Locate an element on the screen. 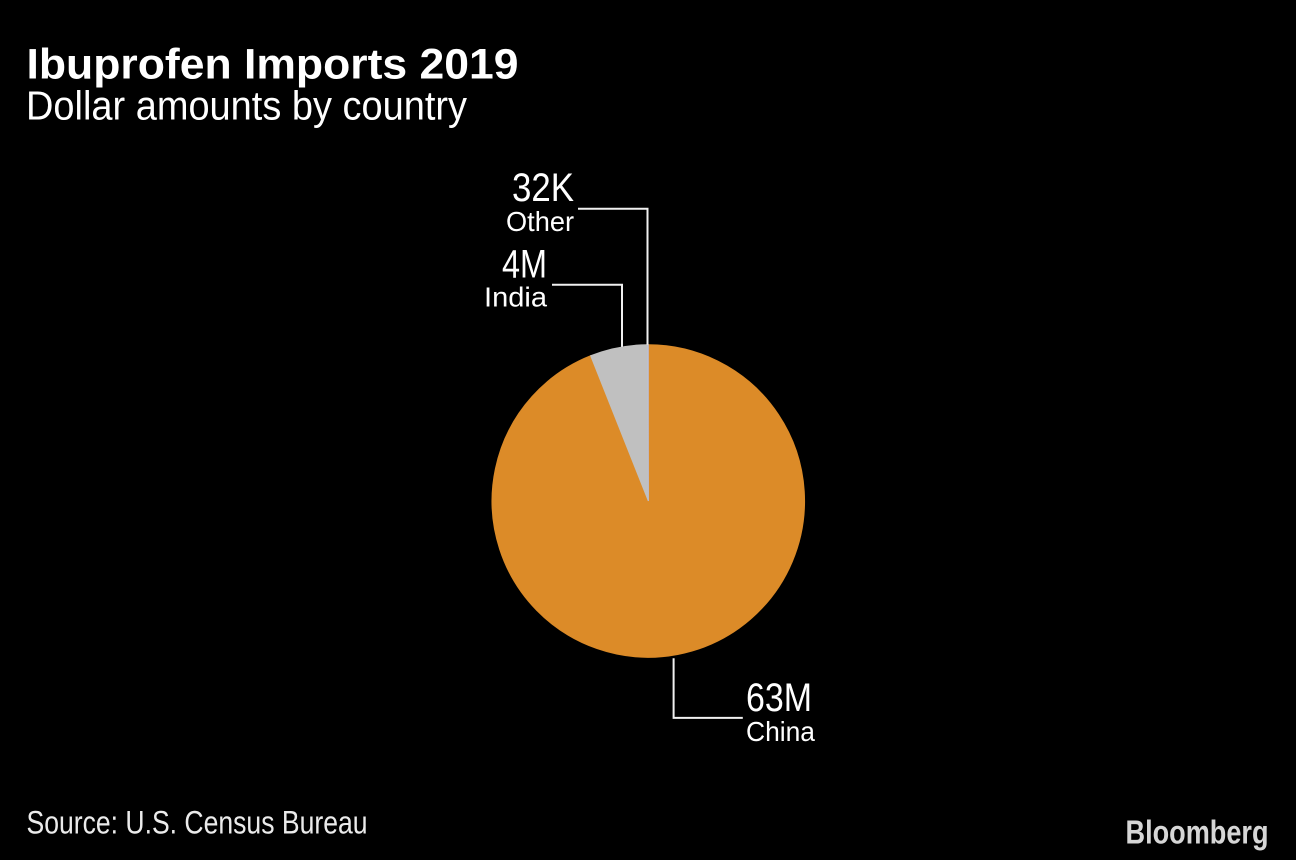 The height and width of the screenshot is (860, 1296). bloomberg-logo: Bloomberg is located at coordinates (1197, 832).